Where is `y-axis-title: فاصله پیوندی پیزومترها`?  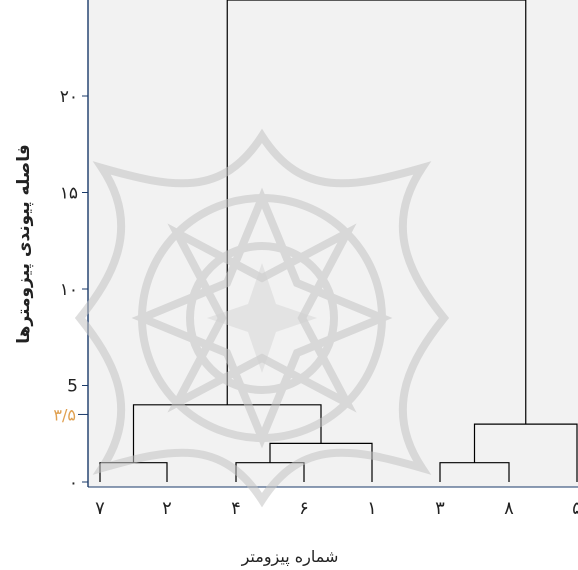
y-axis-title: فاصله پیوندی پیزومترها is located at coordinates (24, 244).